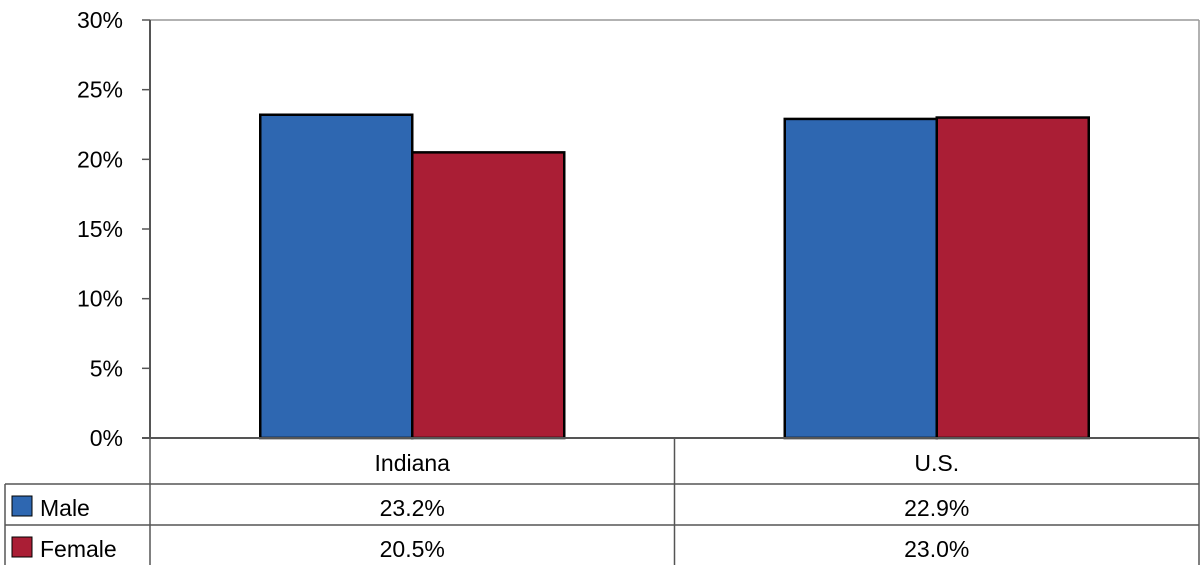  I want to click on y-tick-label: 25%, so click(100, 90).